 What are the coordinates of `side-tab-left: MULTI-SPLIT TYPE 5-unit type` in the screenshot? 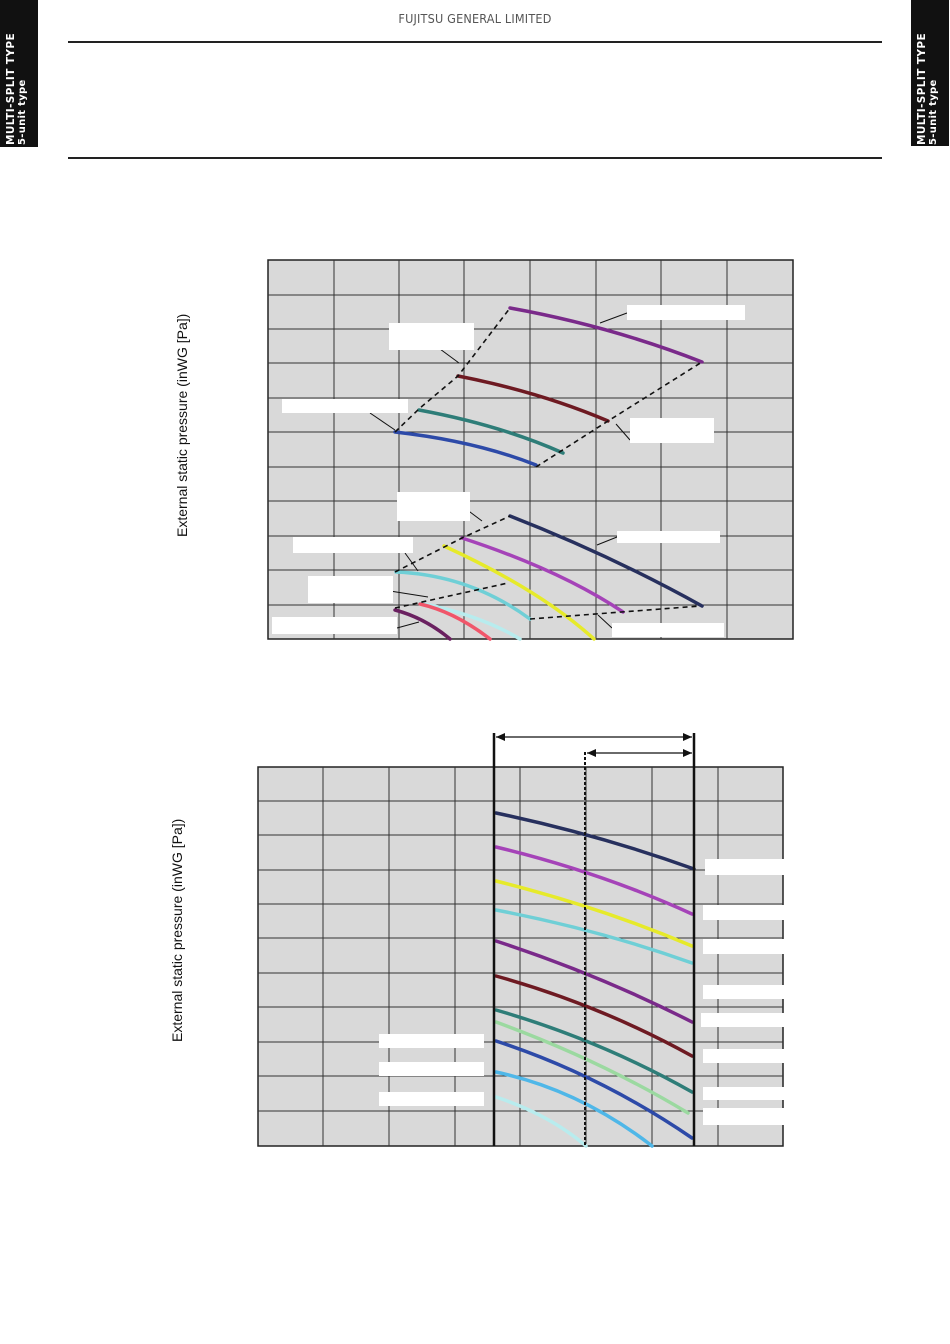 It's located at (19, 73).